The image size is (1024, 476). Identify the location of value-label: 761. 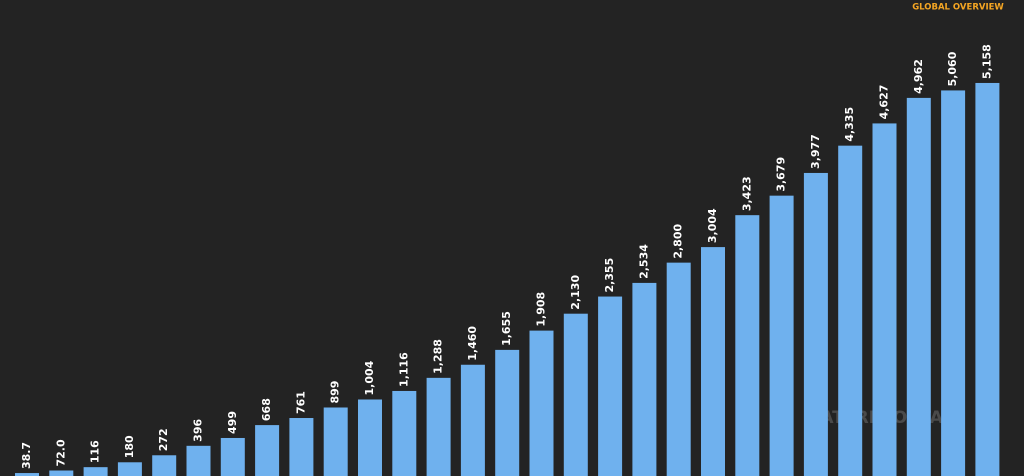
(300, 402).